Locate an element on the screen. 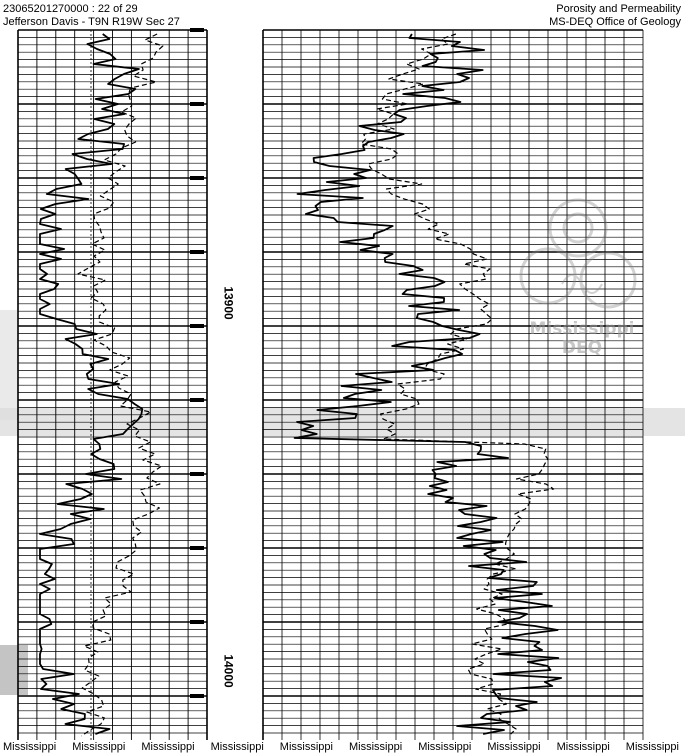 This screenshot has width=685, height=755. record-id: 23065201270000 : 22 of 29 is located at coordinates (70, 9).